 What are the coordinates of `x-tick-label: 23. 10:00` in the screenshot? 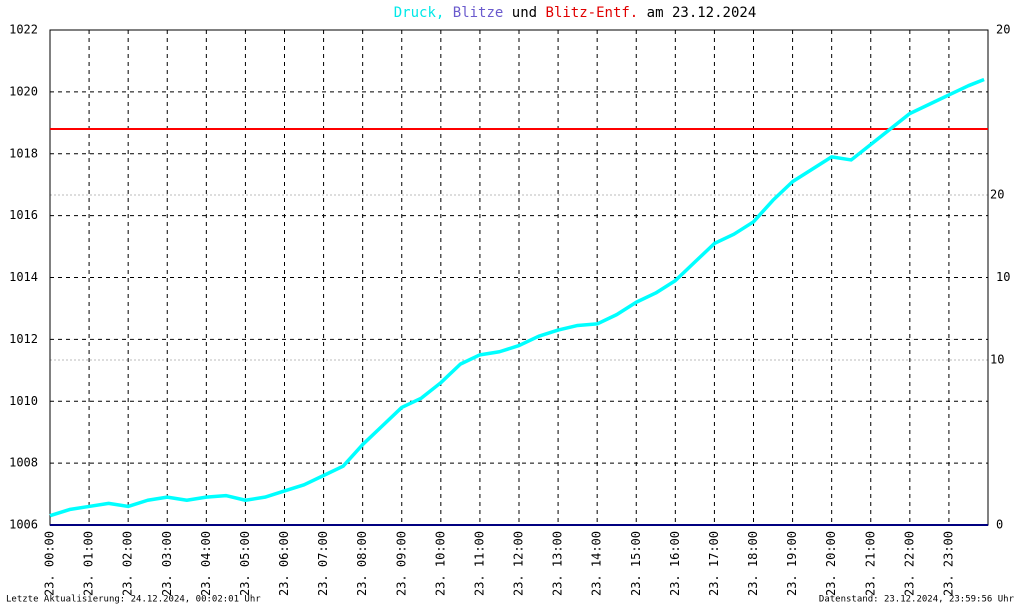 It's located at (440, 563).